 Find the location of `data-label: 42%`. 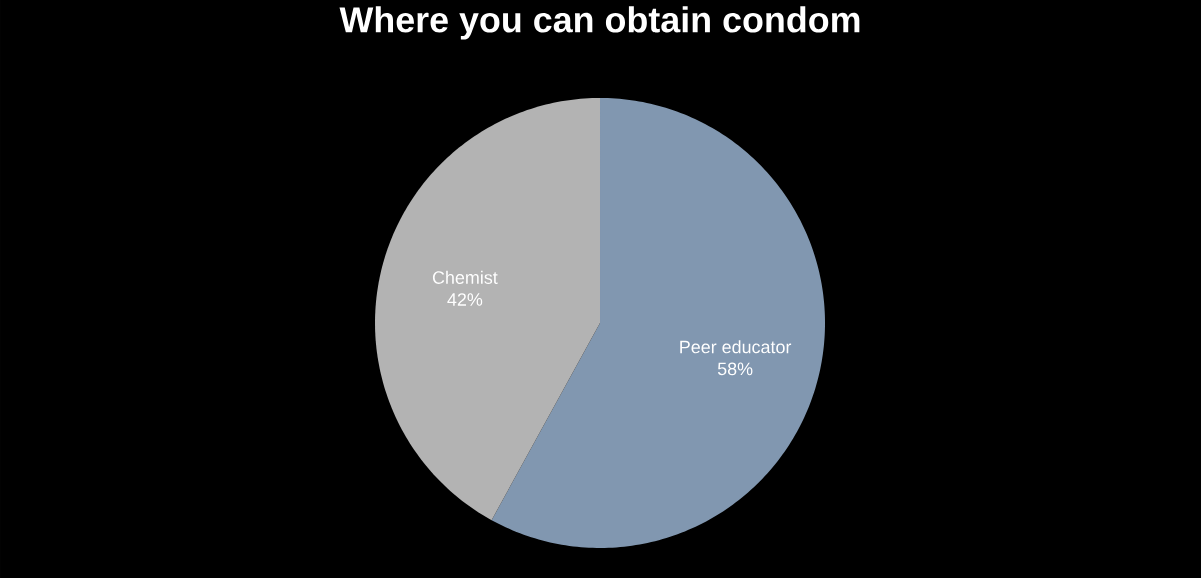

data-label: 42% is located at coordinates (465, 299).